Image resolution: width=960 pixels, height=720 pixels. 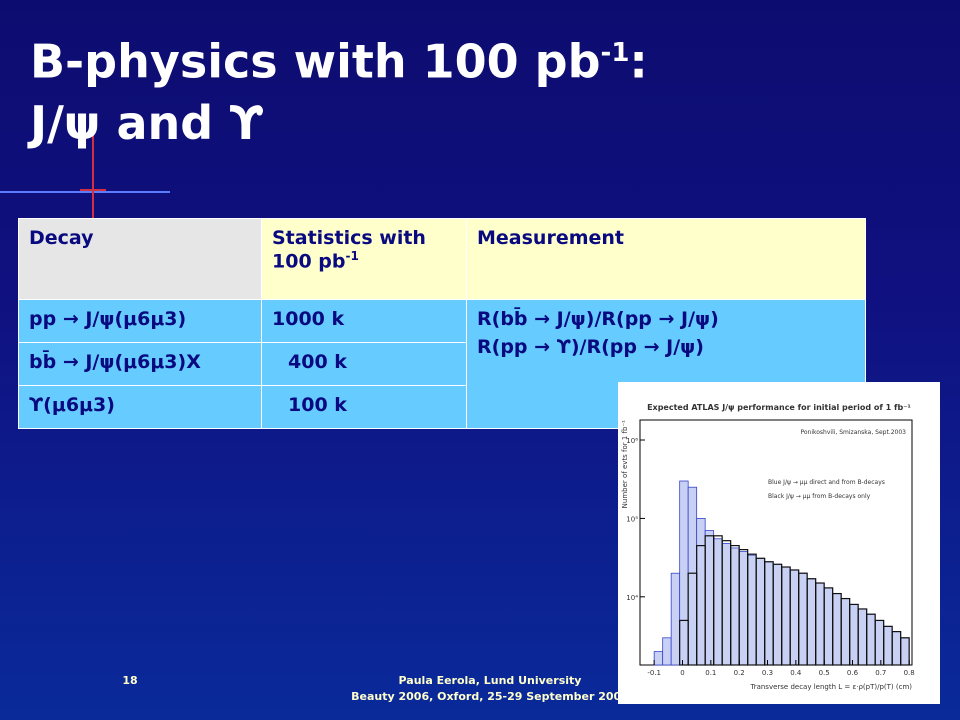 What do you see at coordinates (819, 496) in the screenshot?
I see `legend-entry: Black J/ψ → μμ from B-decays only` at bounding box center [819, 496].